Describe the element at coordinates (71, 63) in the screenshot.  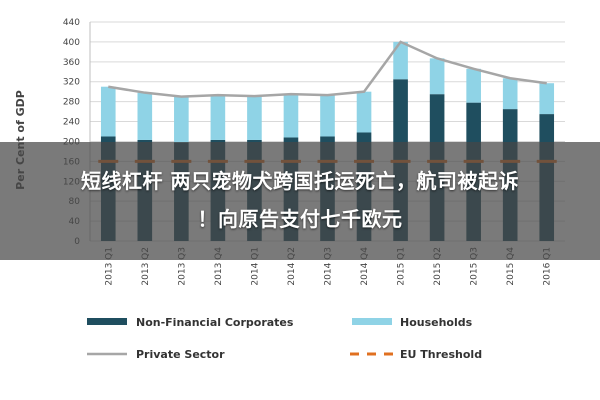
I see `y-tick-label: 360` at that location.